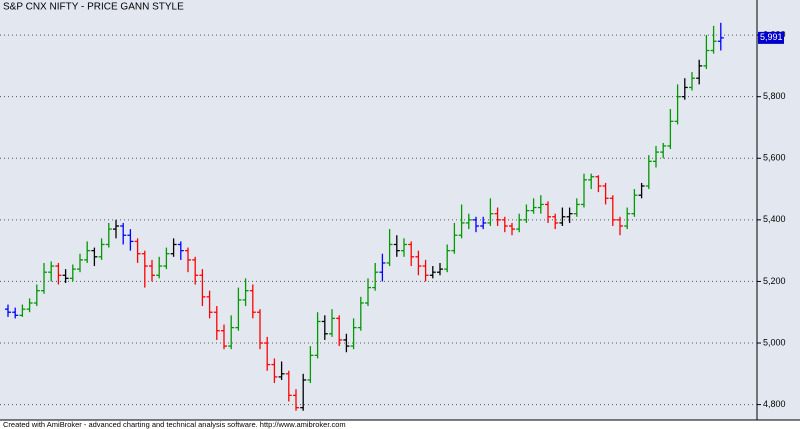  I want to click on axis-area, so click(778, 210).